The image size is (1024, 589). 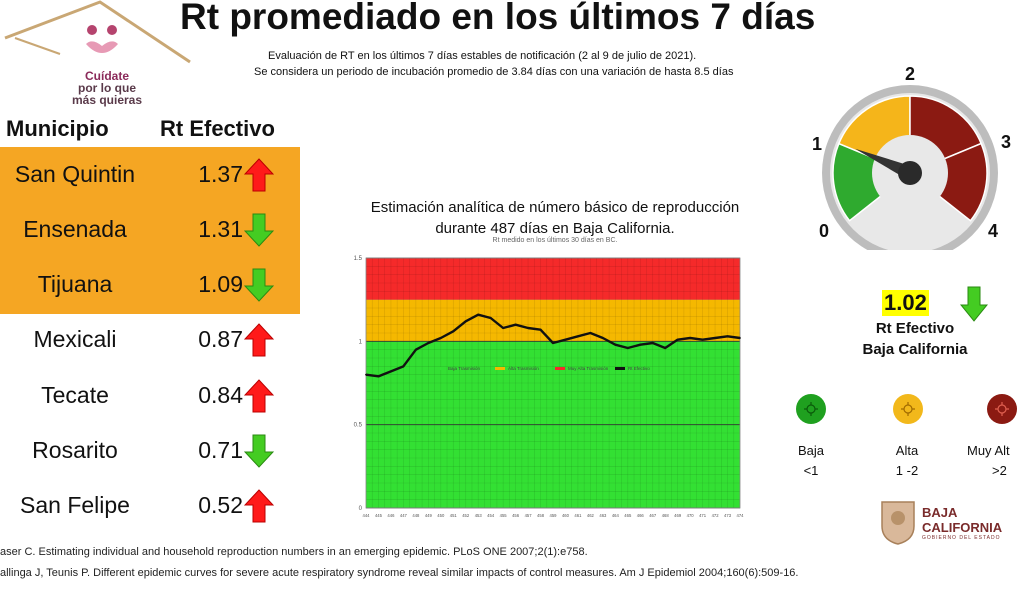 What do you see at coordinates (541, 515) in the screenshot?
I see `x-tick-label: 458` at bounding box center [541, 515].